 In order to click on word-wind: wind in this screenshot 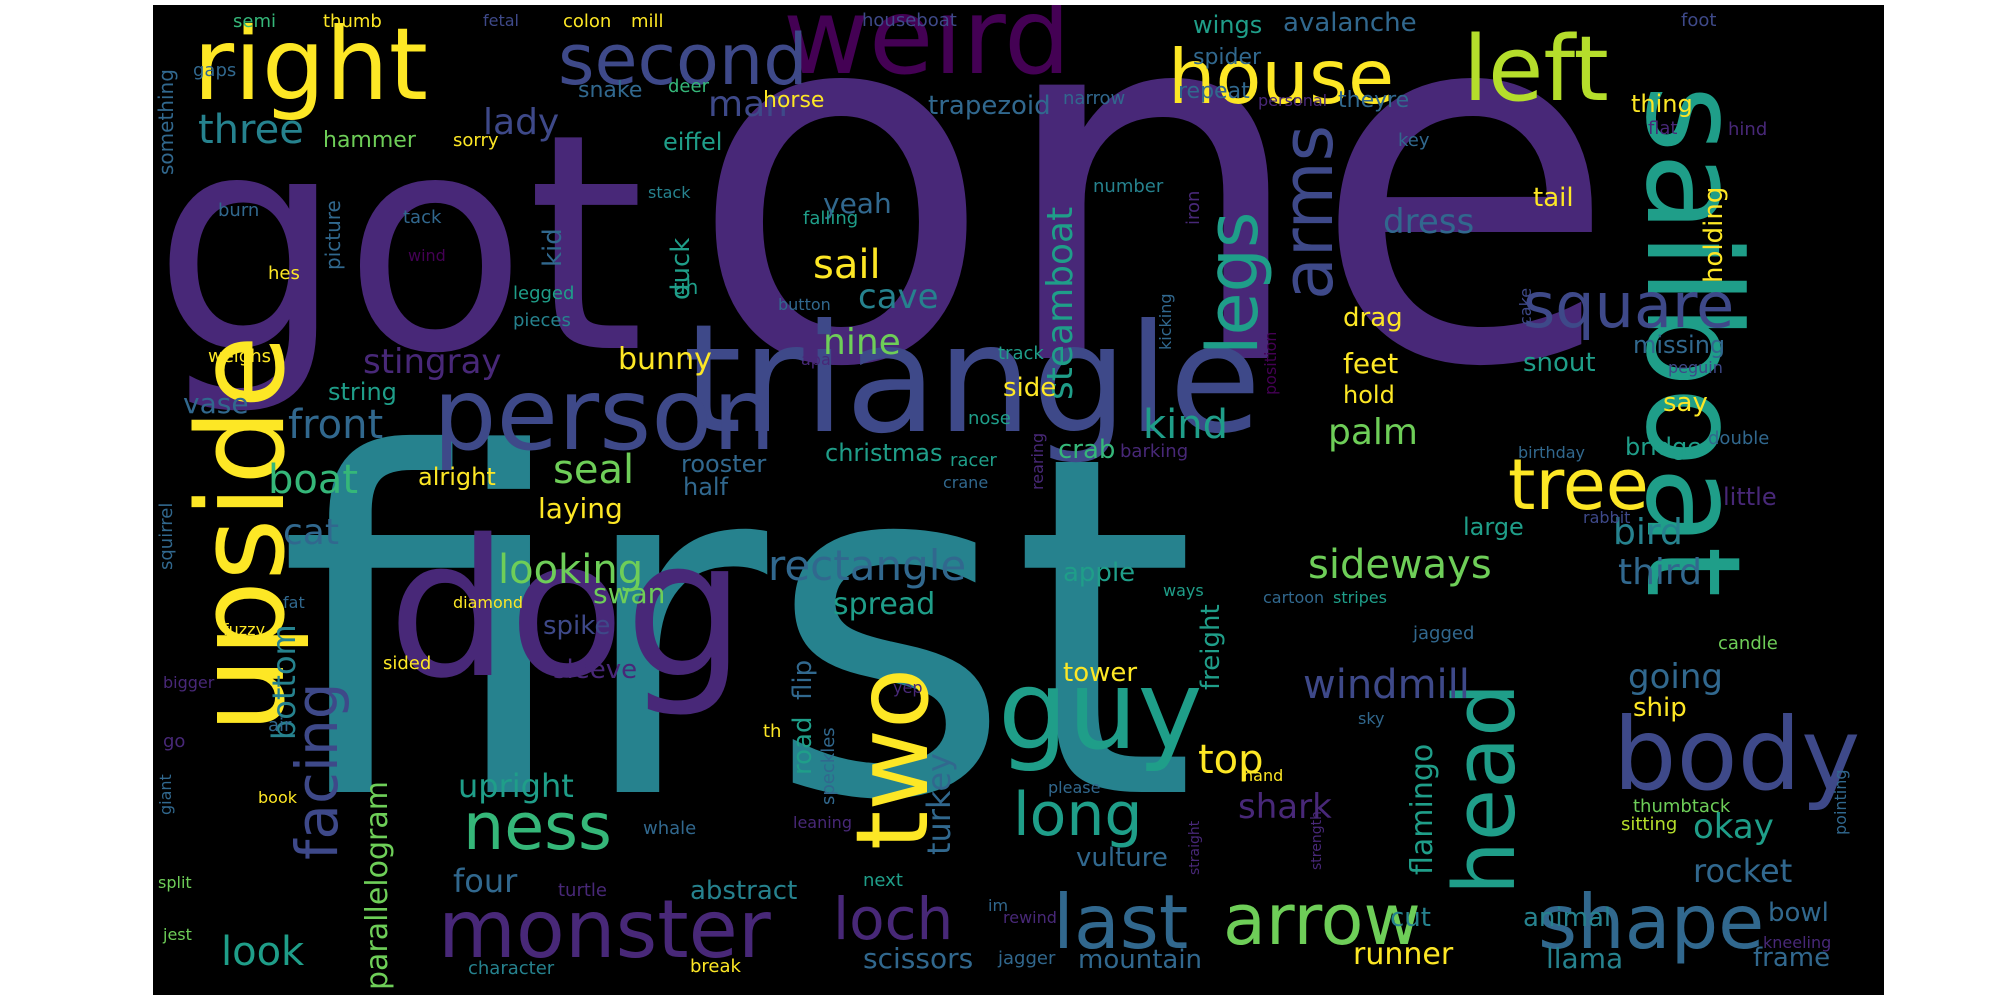, I will do `click(427, 255)`.